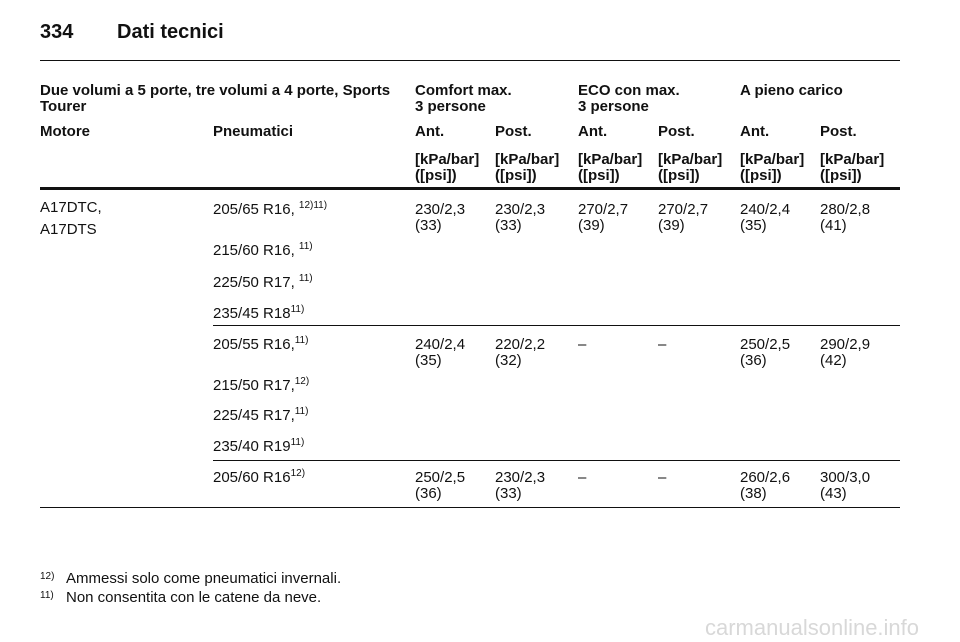 The image size is (960, 642). I want to click on pressure: 300/3,0 (43), so click(845, 485).